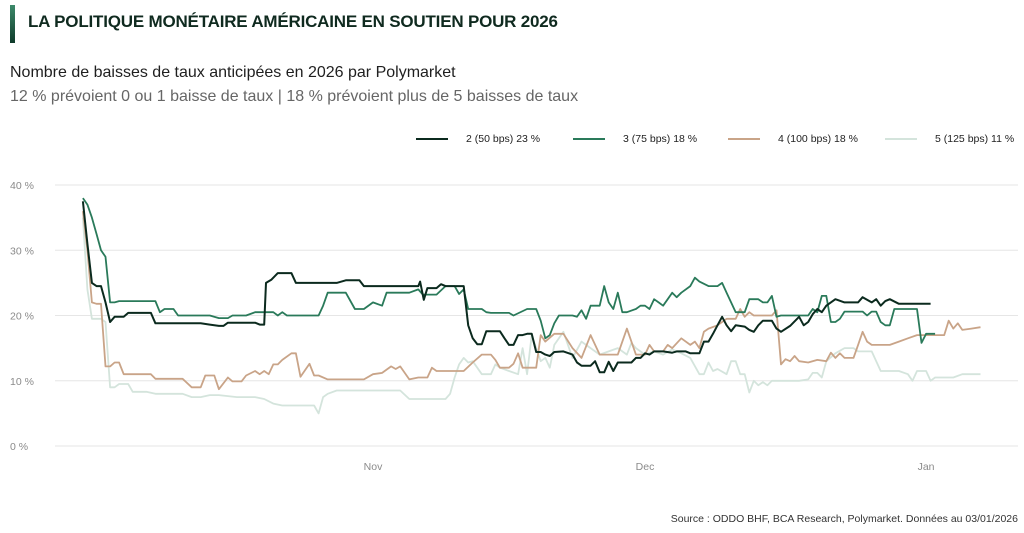  What do you see at coordinates (503, 139) in the screenshot?
I see `legend-label: 2 (50 bps) 23 %` at bounding box center [503, 139].